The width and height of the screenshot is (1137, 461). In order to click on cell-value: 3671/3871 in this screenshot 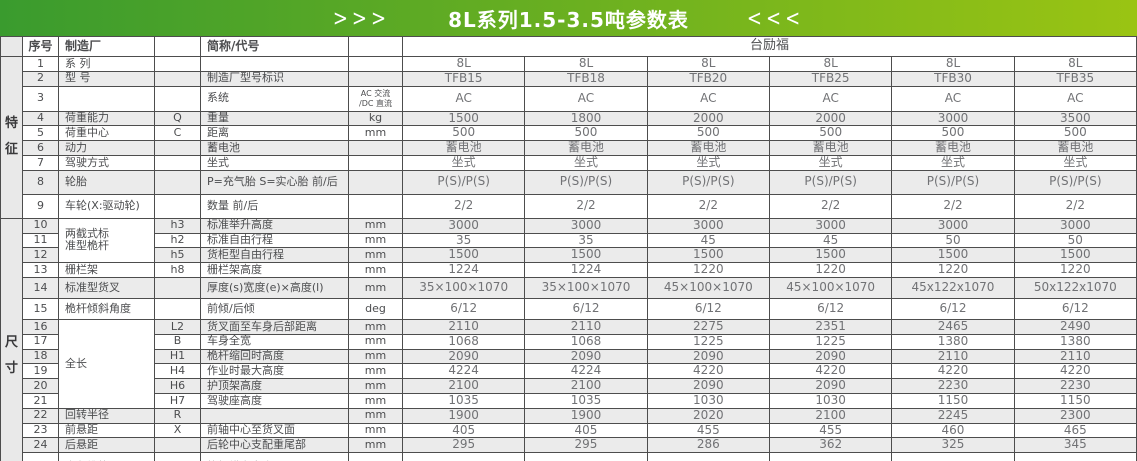, I will do `click(708, 456)`.